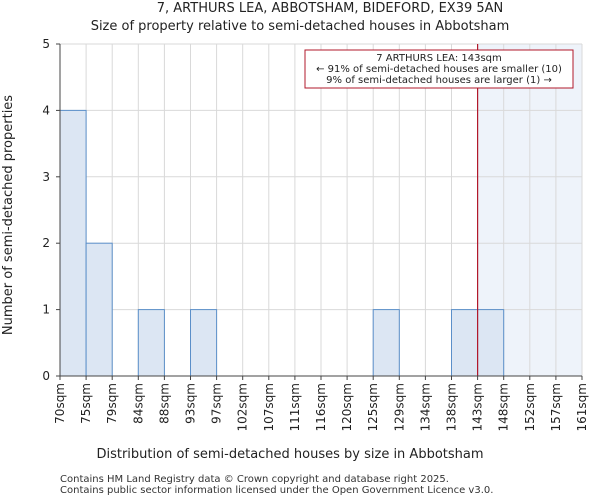  Describe the element at coordinates (46, 310) in the screenshot. I see `y-tick-label: 1` at that location.